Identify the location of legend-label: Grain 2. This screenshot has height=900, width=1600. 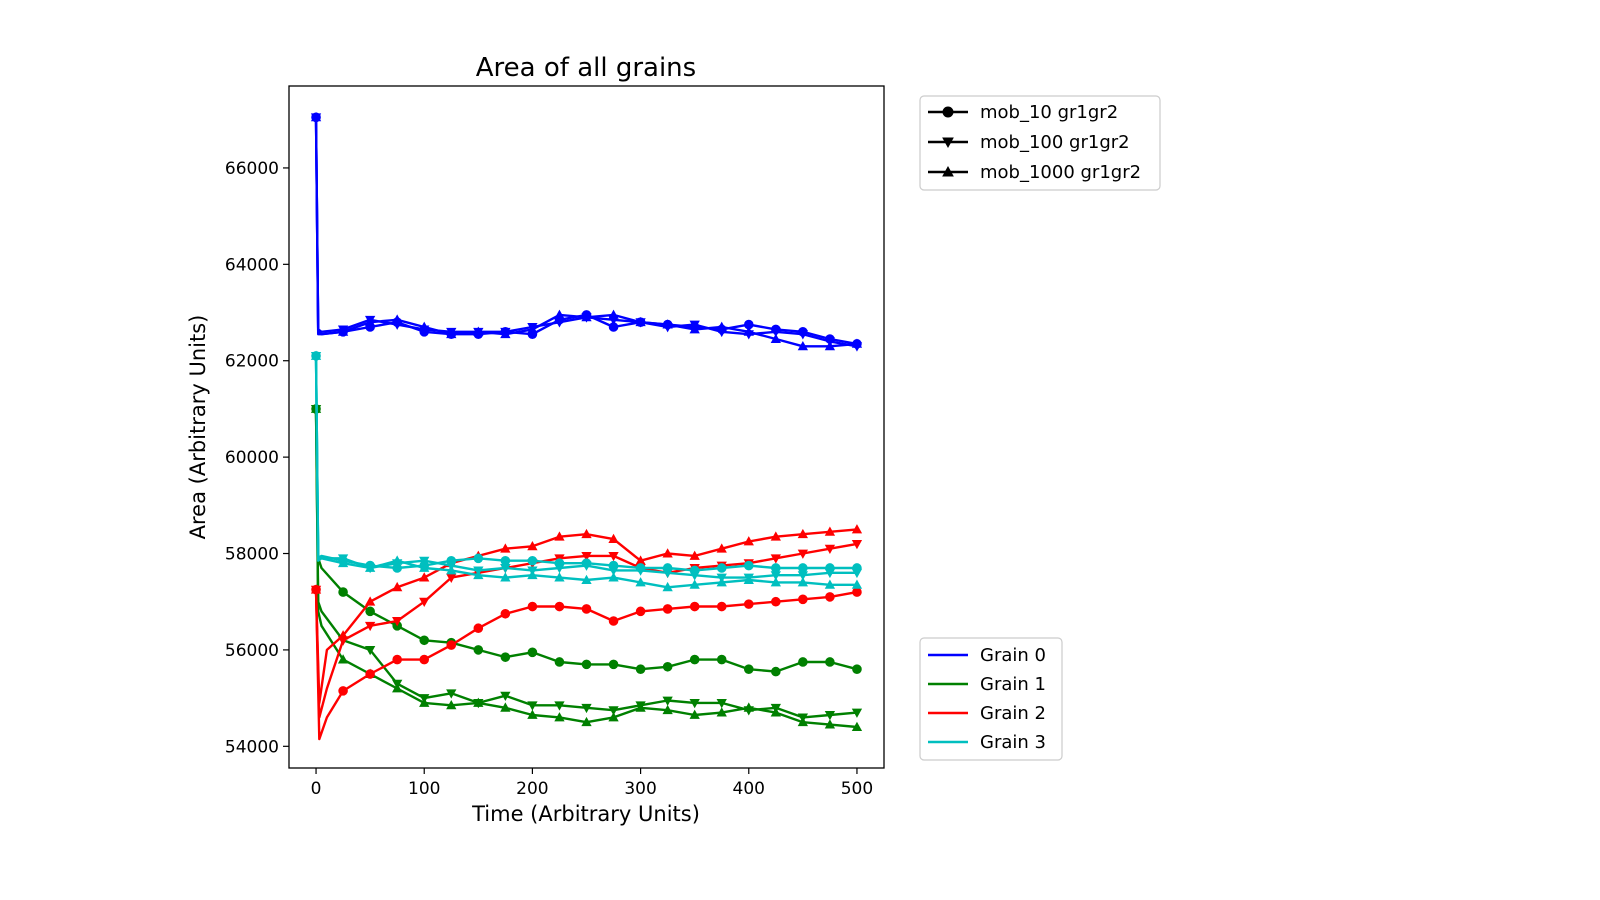
(1013, 713).